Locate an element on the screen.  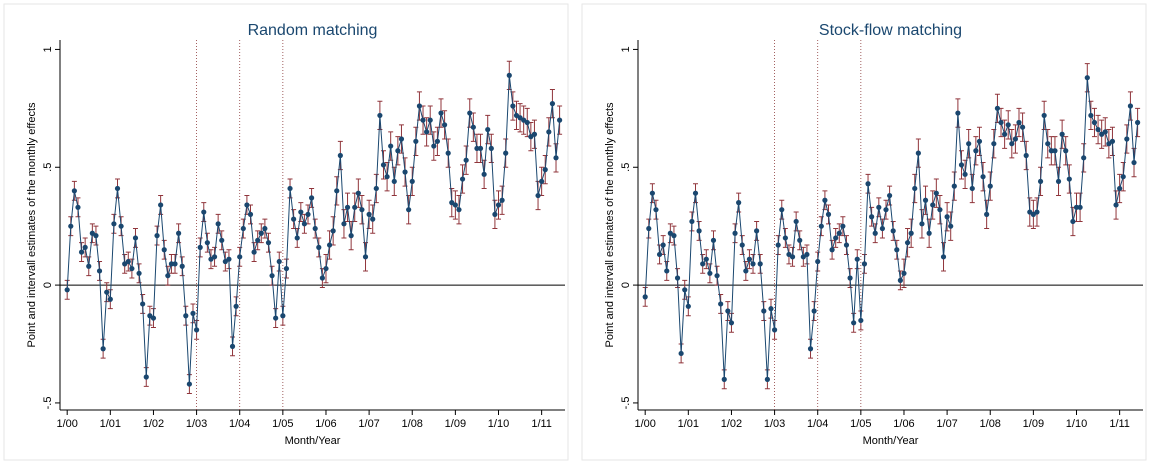
y-tick-label: 1 is located at coordinates (48, 49).